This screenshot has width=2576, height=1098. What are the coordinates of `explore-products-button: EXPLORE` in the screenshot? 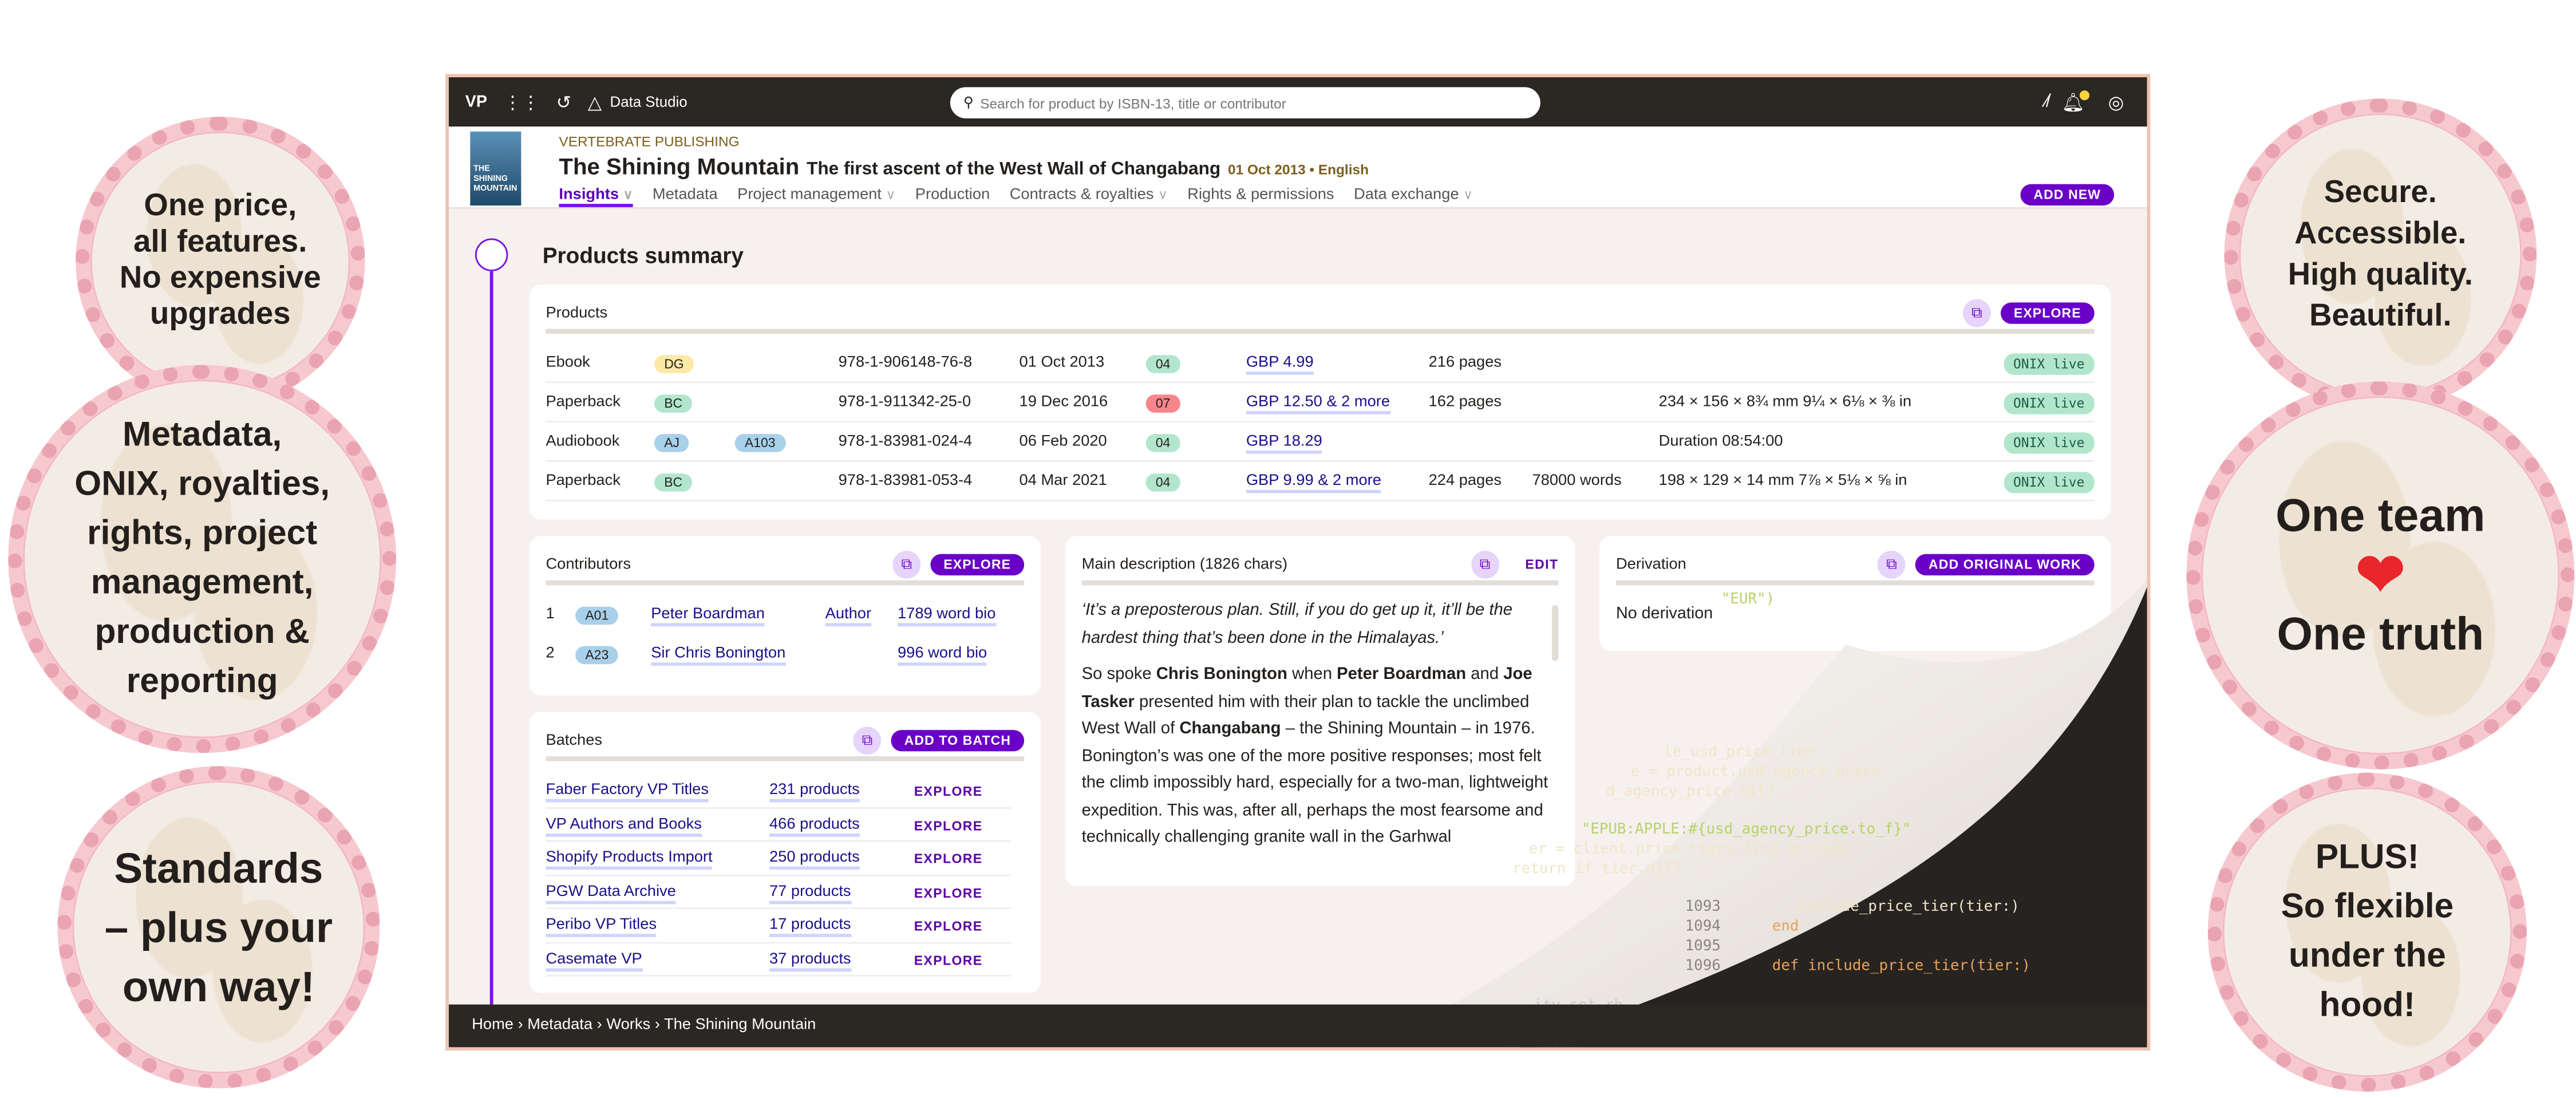 It's located at (2047, 313).